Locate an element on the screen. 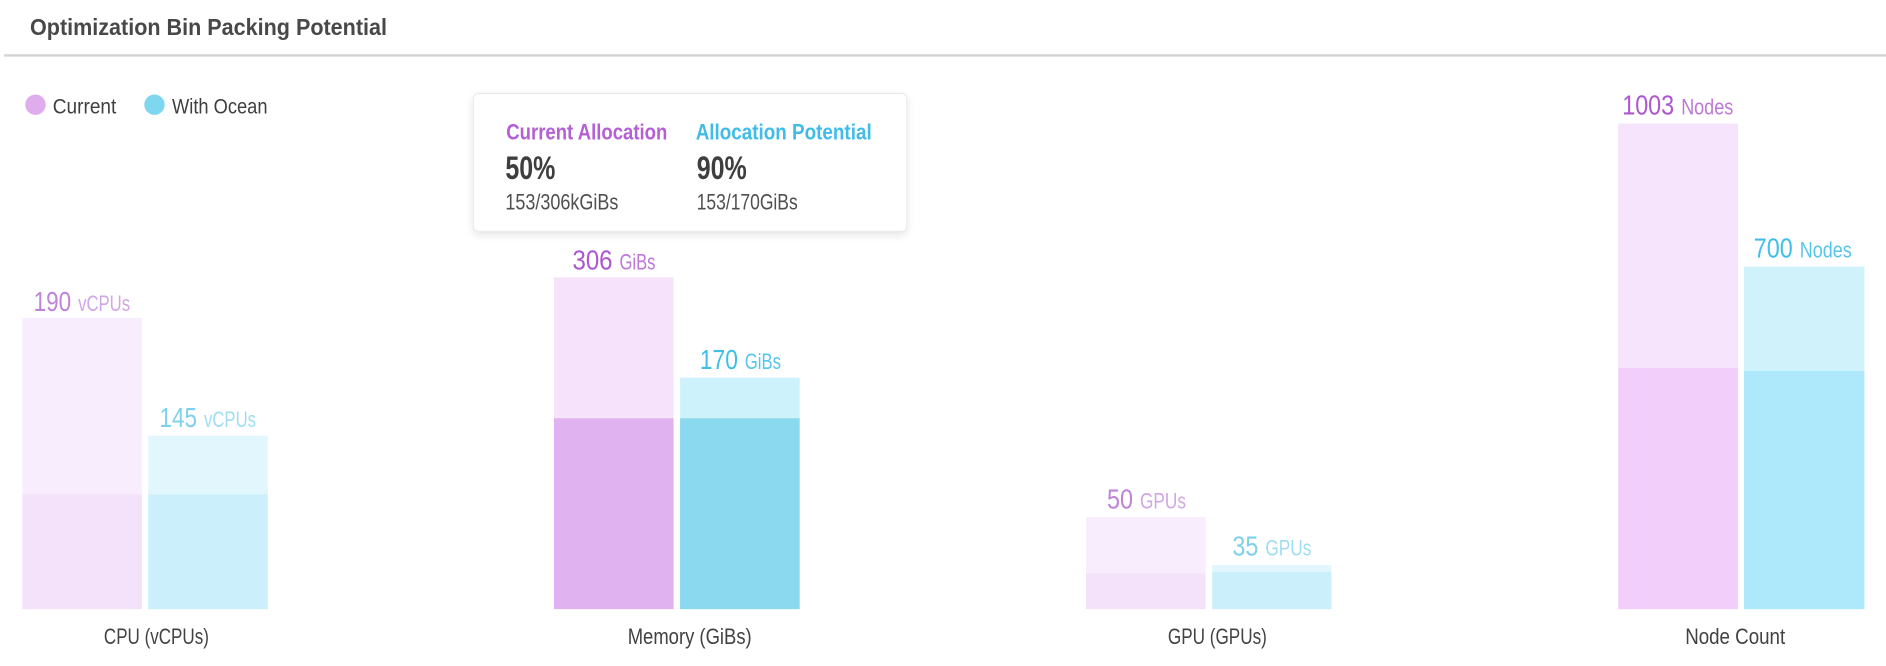 The image size is (1886, 666). svg-text: 700 is located at coordinates (1773, 248).